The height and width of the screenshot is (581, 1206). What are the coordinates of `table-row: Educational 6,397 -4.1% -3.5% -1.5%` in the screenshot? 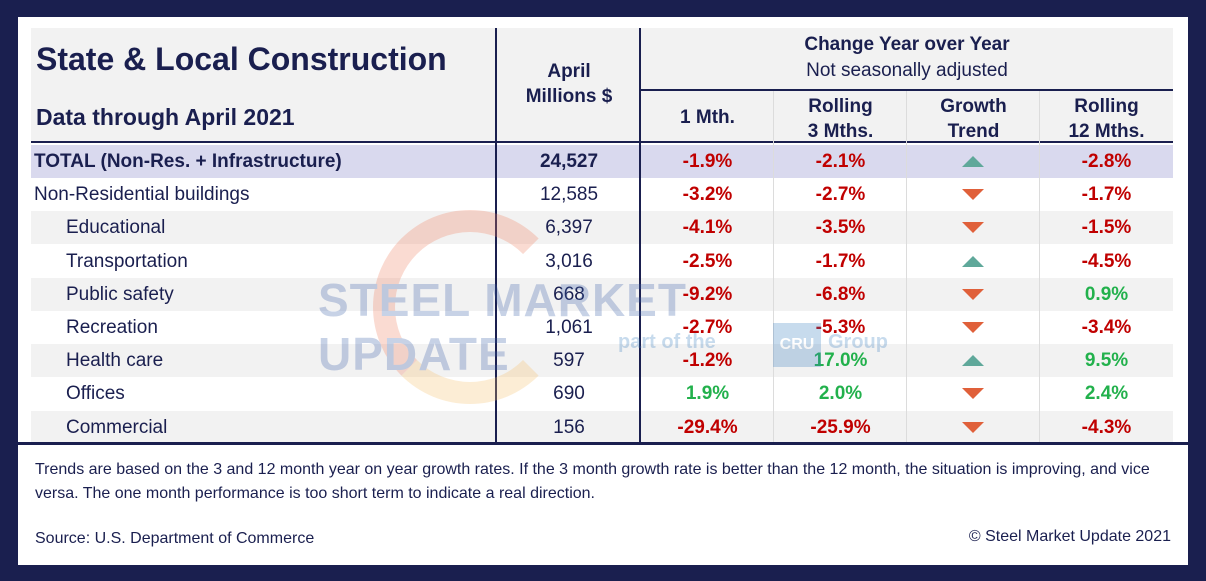 It's located at (602, 228).